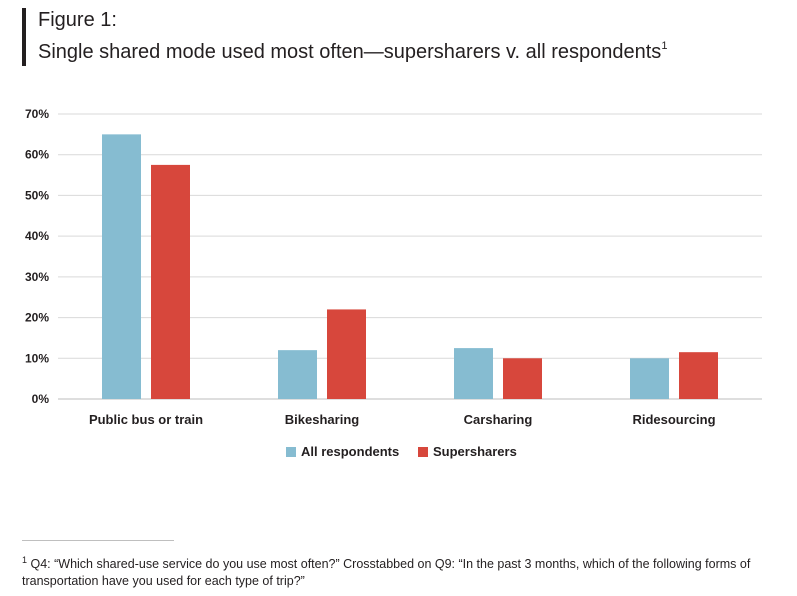 The image size is (797, 596). I want to click on y-tick-label: 50%, so click(37, 195).